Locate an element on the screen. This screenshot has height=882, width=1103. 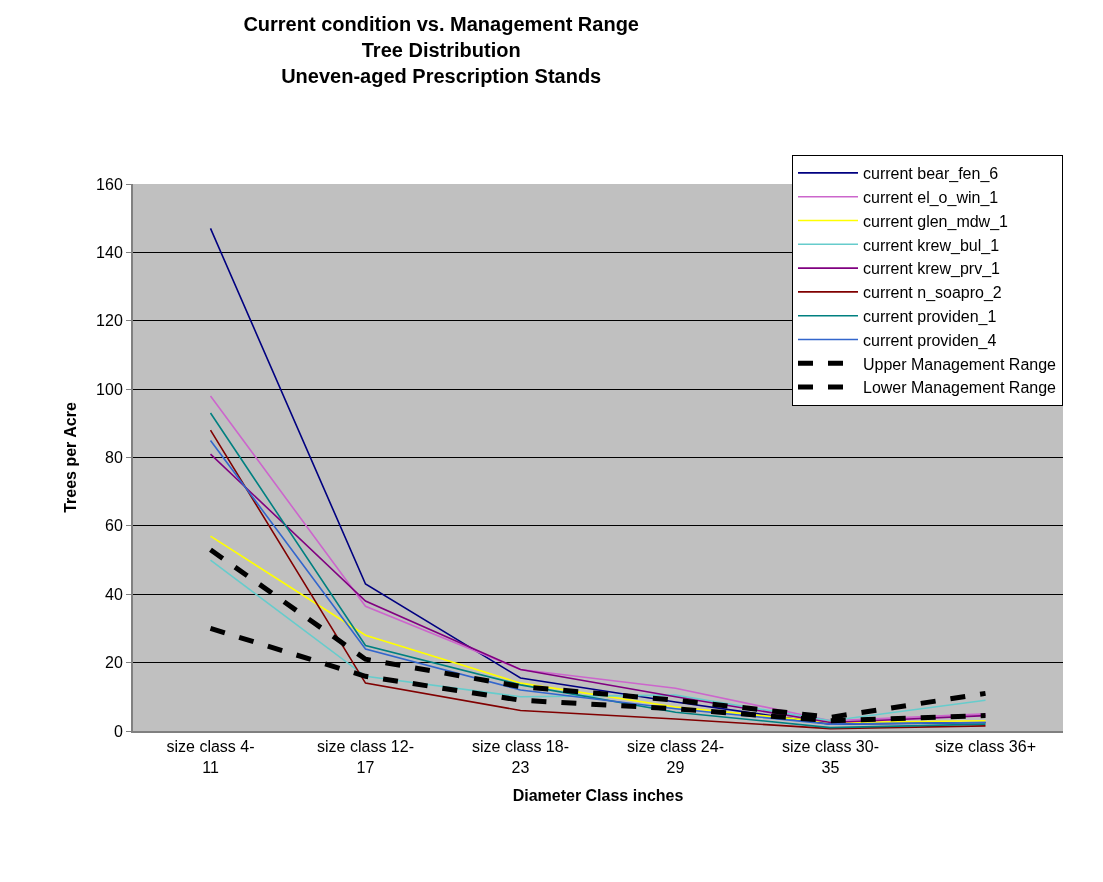
legend-label: current bear_fen_6 is located at coordinates (931, 174).